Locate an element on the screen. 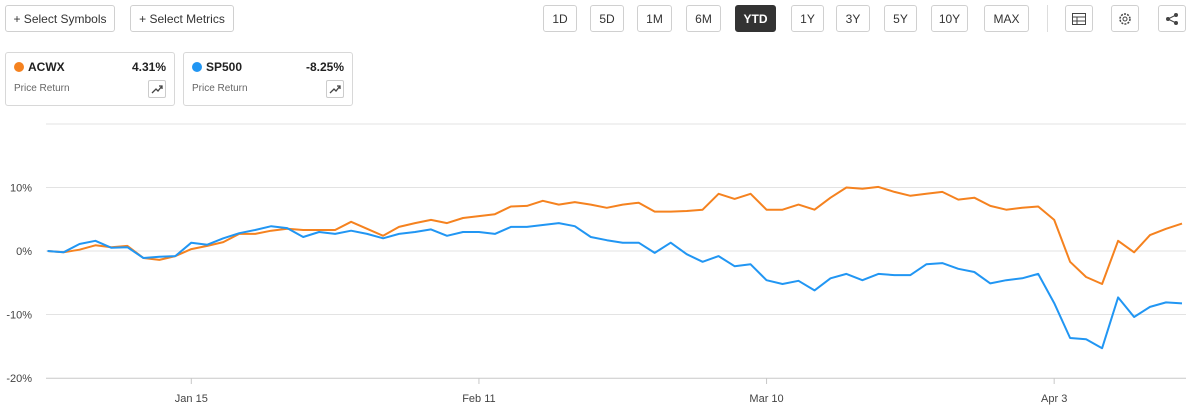 The height and width of the screenshot is (411, 1194). legend-change: 4.31% is located at coordinates (148, 67).